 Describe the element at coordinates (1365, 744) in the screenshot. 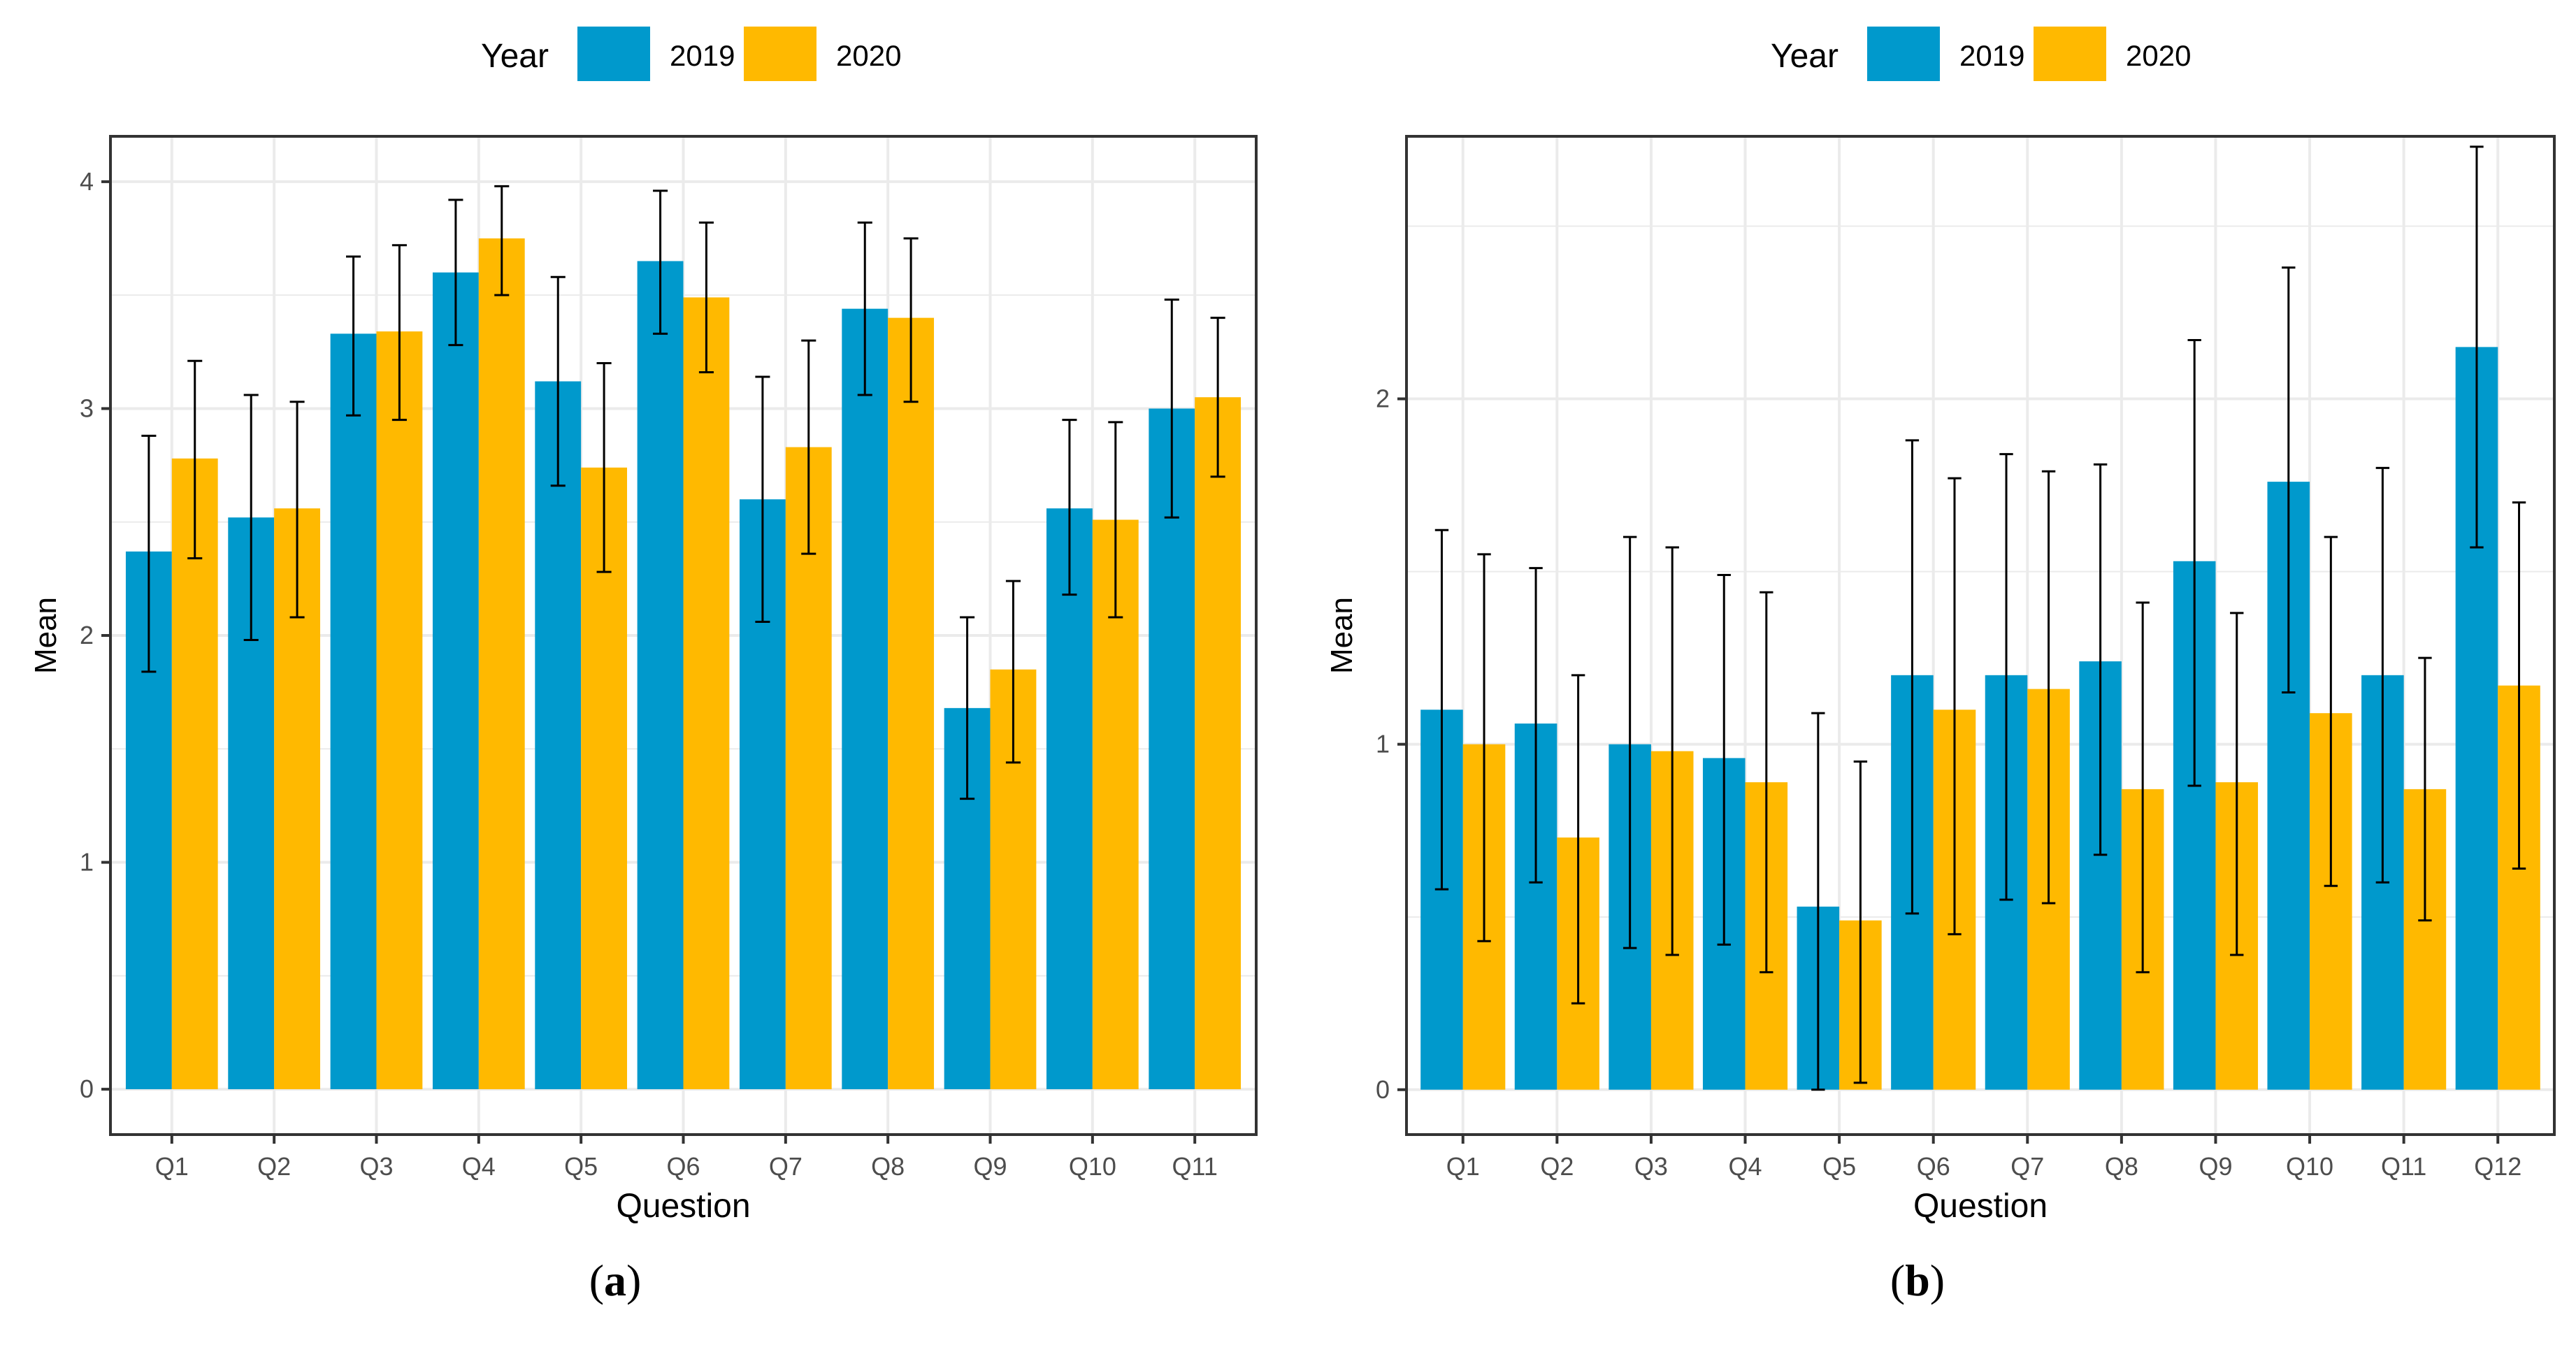

I see `y-axis: 0 1 2 Mean` at that location.